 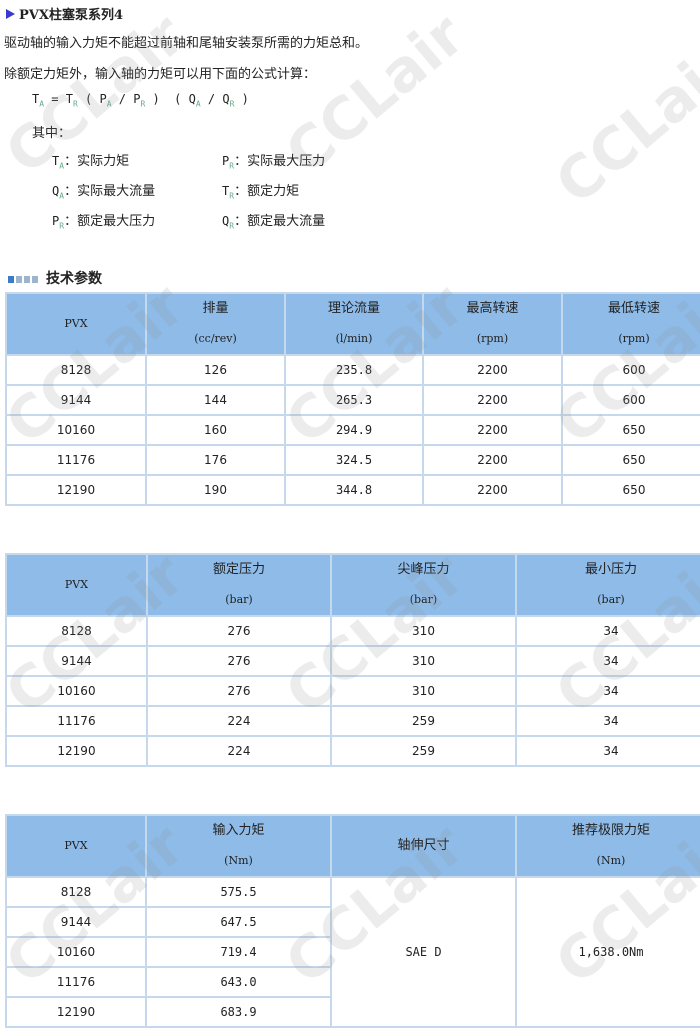 I want to click on definition-item: PR：实际最大压力, so click(x=273, y=160).